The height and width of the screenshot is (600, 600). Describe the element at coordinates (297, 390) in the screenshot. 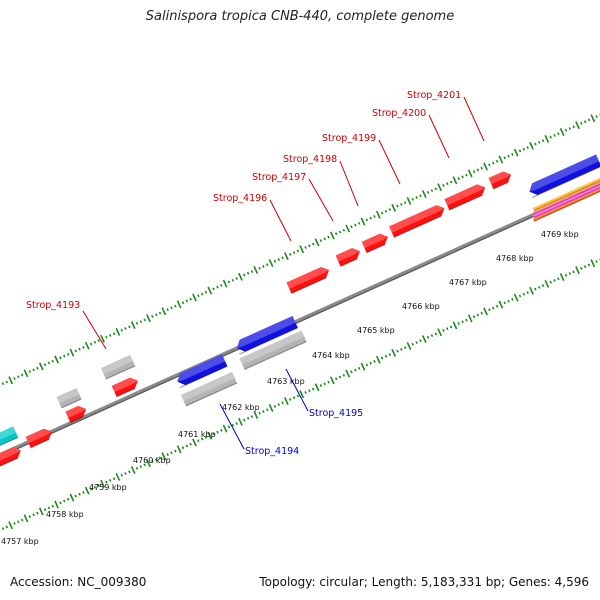

I see `strop-4195-leader-line` at that location.